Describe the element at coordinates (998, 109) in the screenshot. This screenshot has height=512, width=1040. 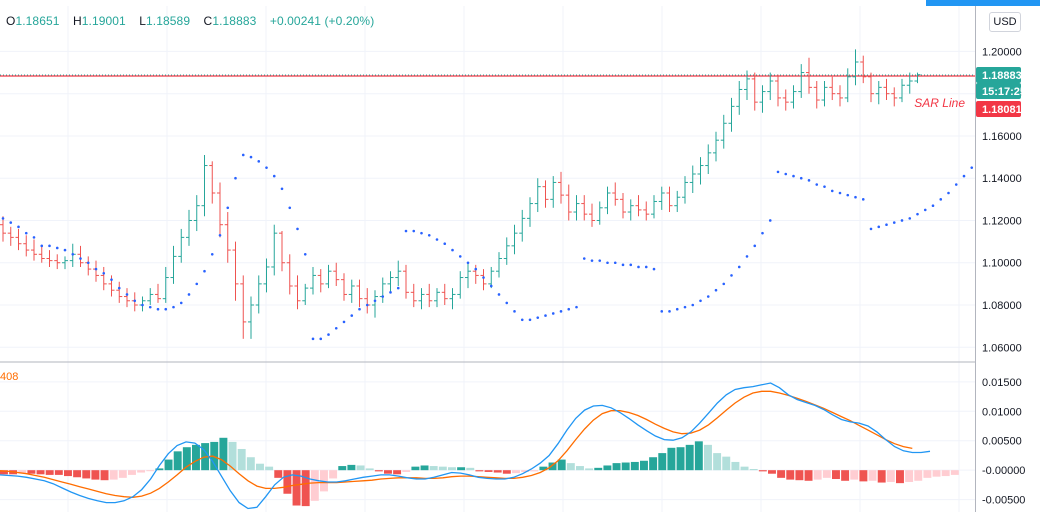
I see `sar-price-label-bg` at that location.